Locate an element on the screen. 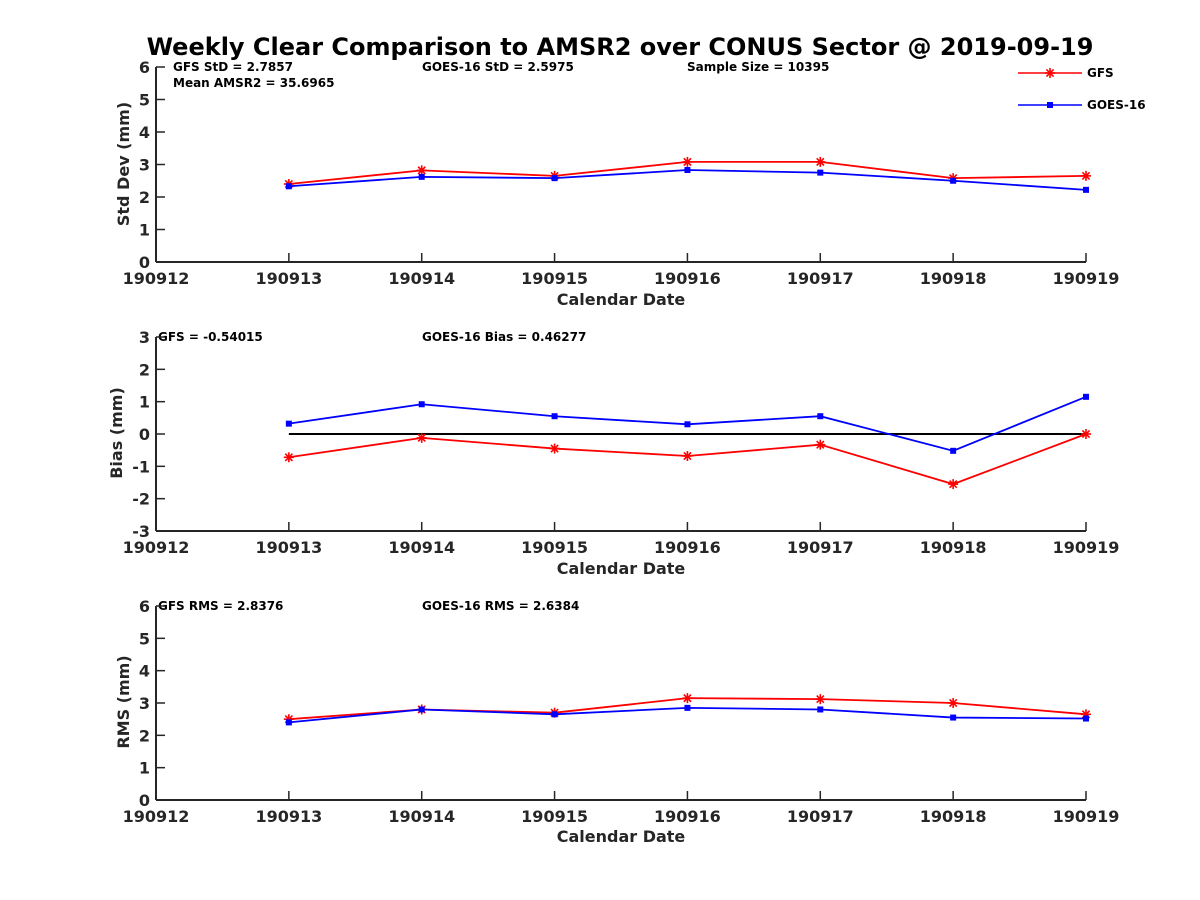 This screenshot has height=900, width=1200. legend-gfs-marker is located at coordinates (1050, 73).